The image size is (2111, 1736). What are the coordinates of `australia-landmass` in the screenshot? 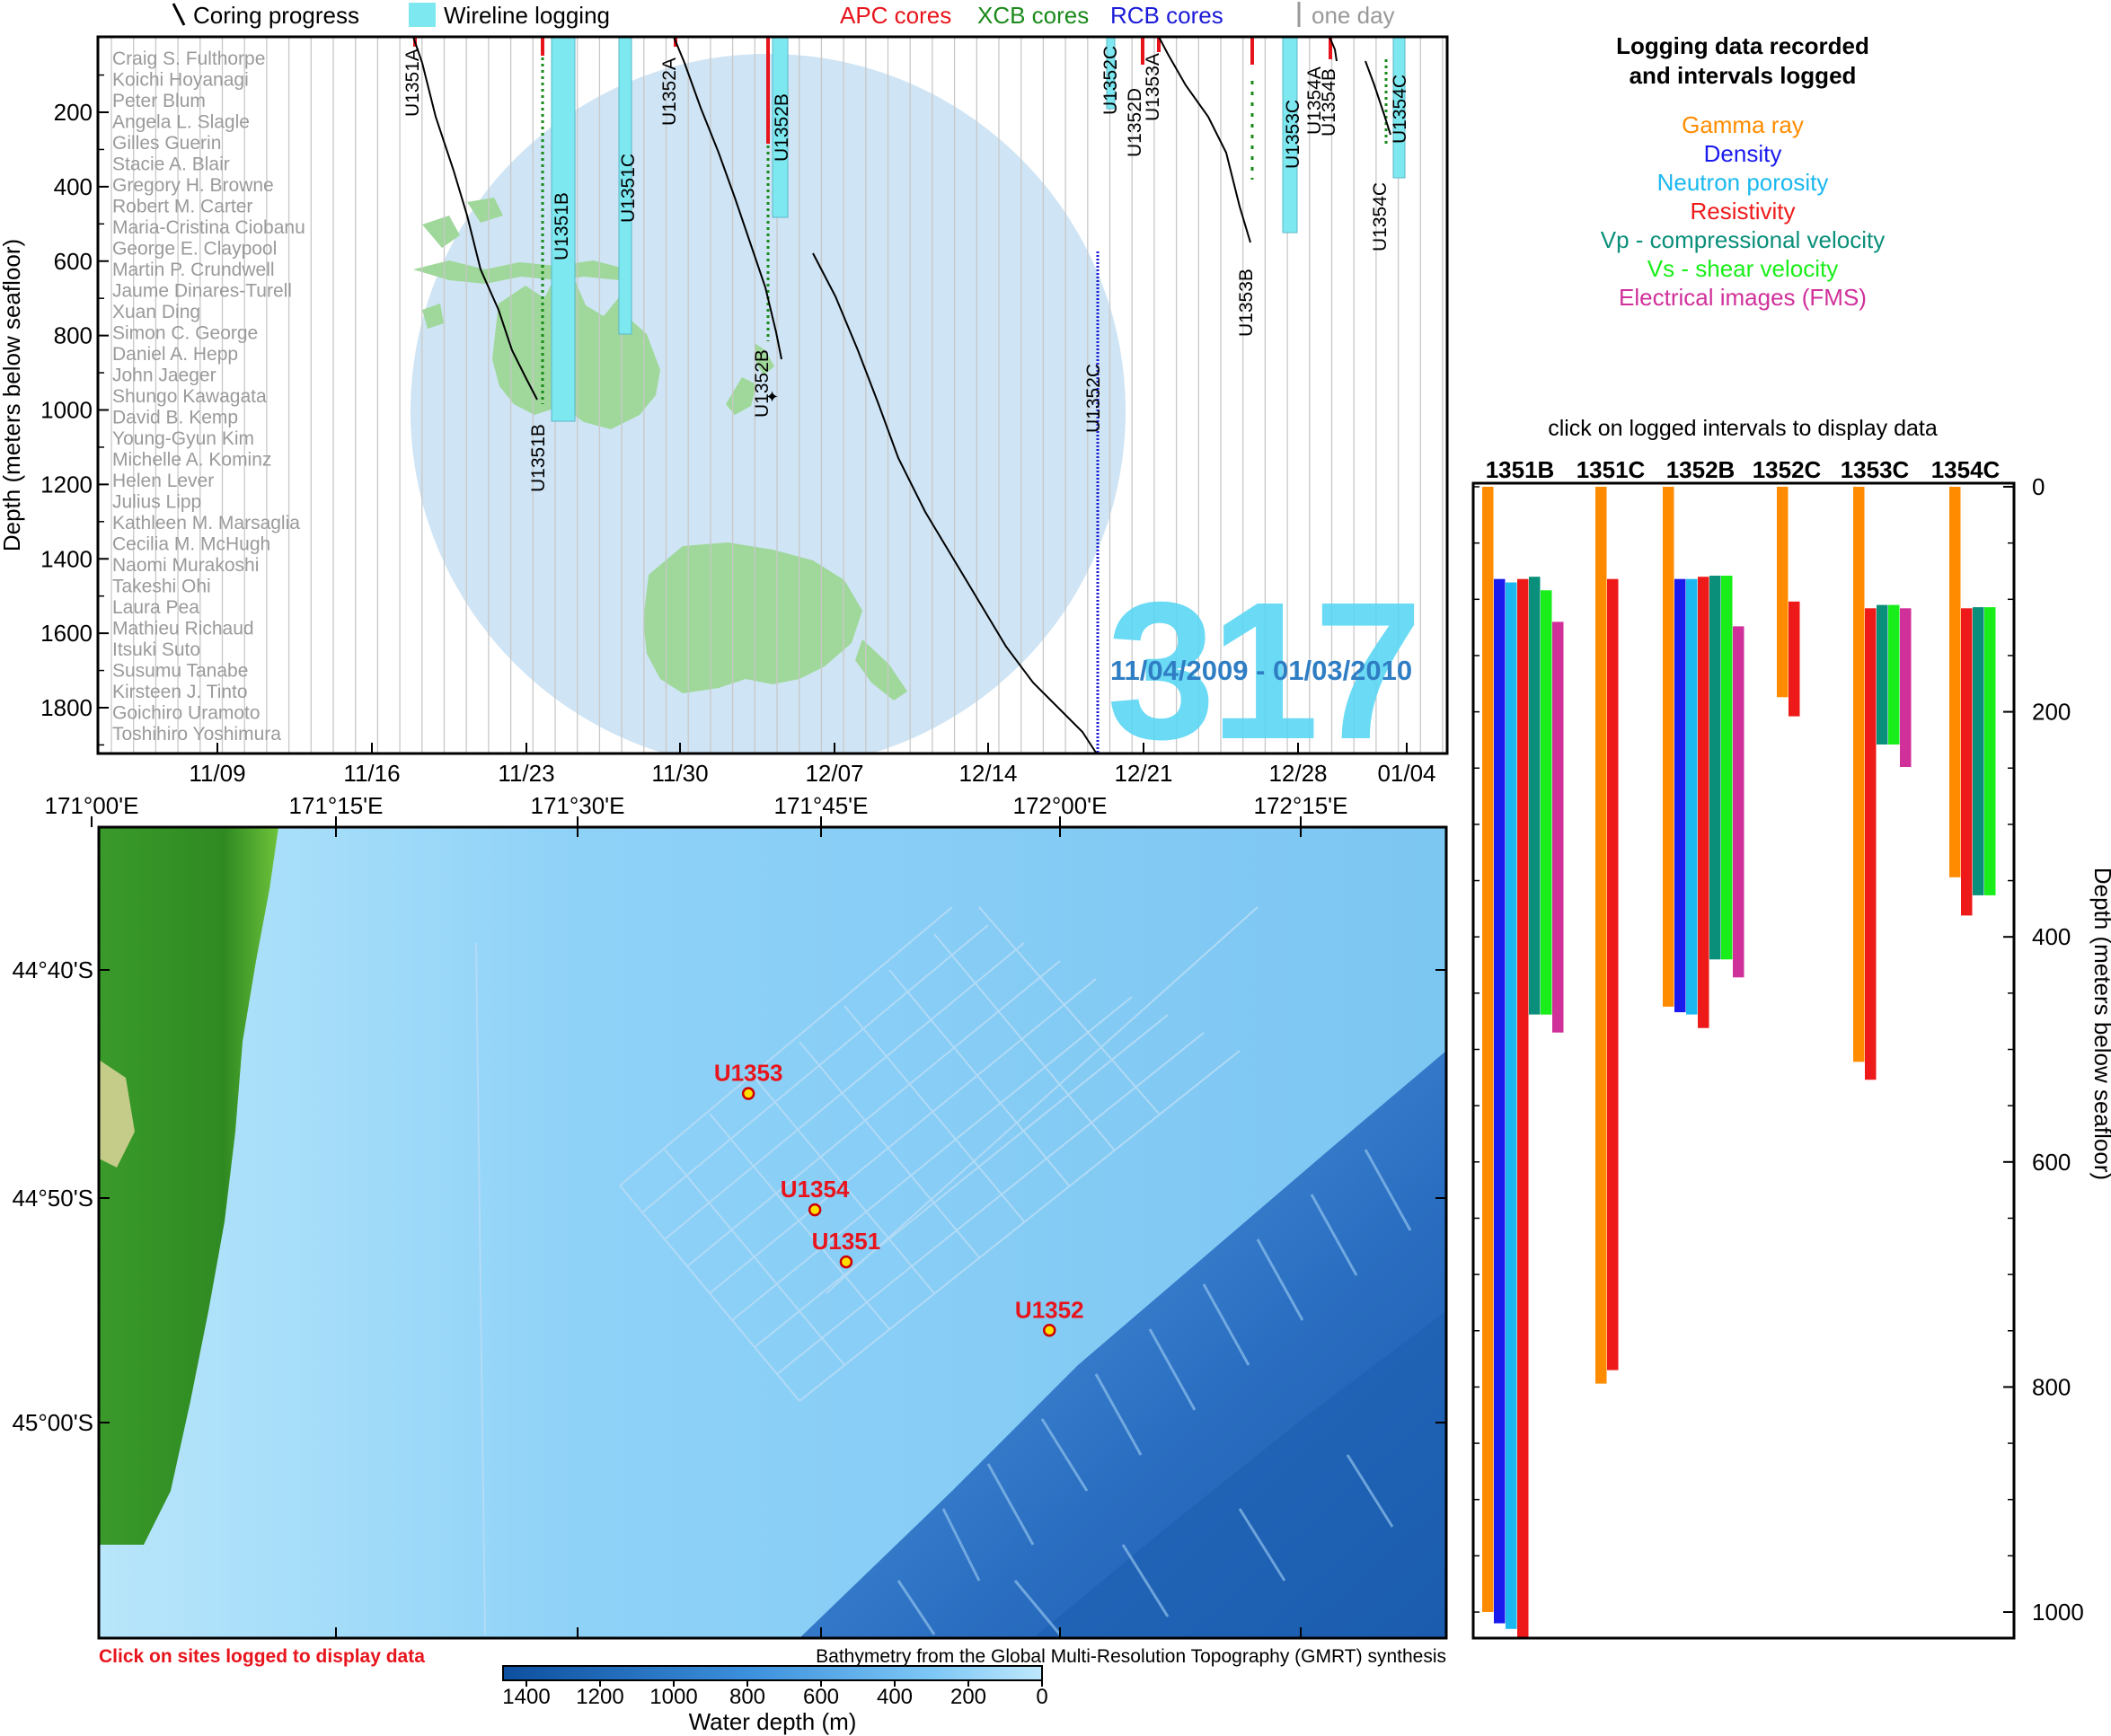 It's located at (576, 349).